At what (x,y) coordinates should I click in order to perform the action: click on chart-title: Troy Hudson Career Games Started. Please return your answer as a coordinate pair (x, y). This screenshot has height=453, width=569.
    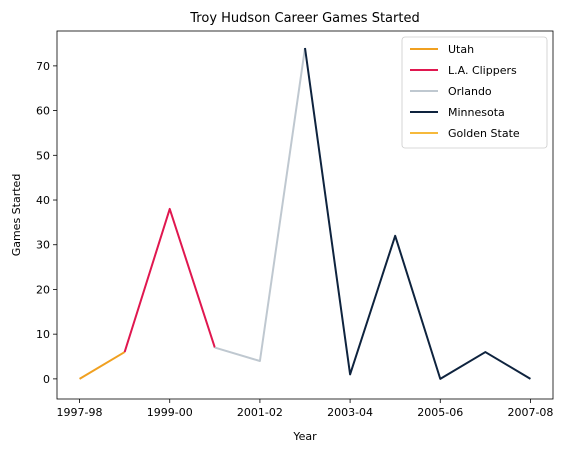
    Looking at the image, I should click on (304, 18).